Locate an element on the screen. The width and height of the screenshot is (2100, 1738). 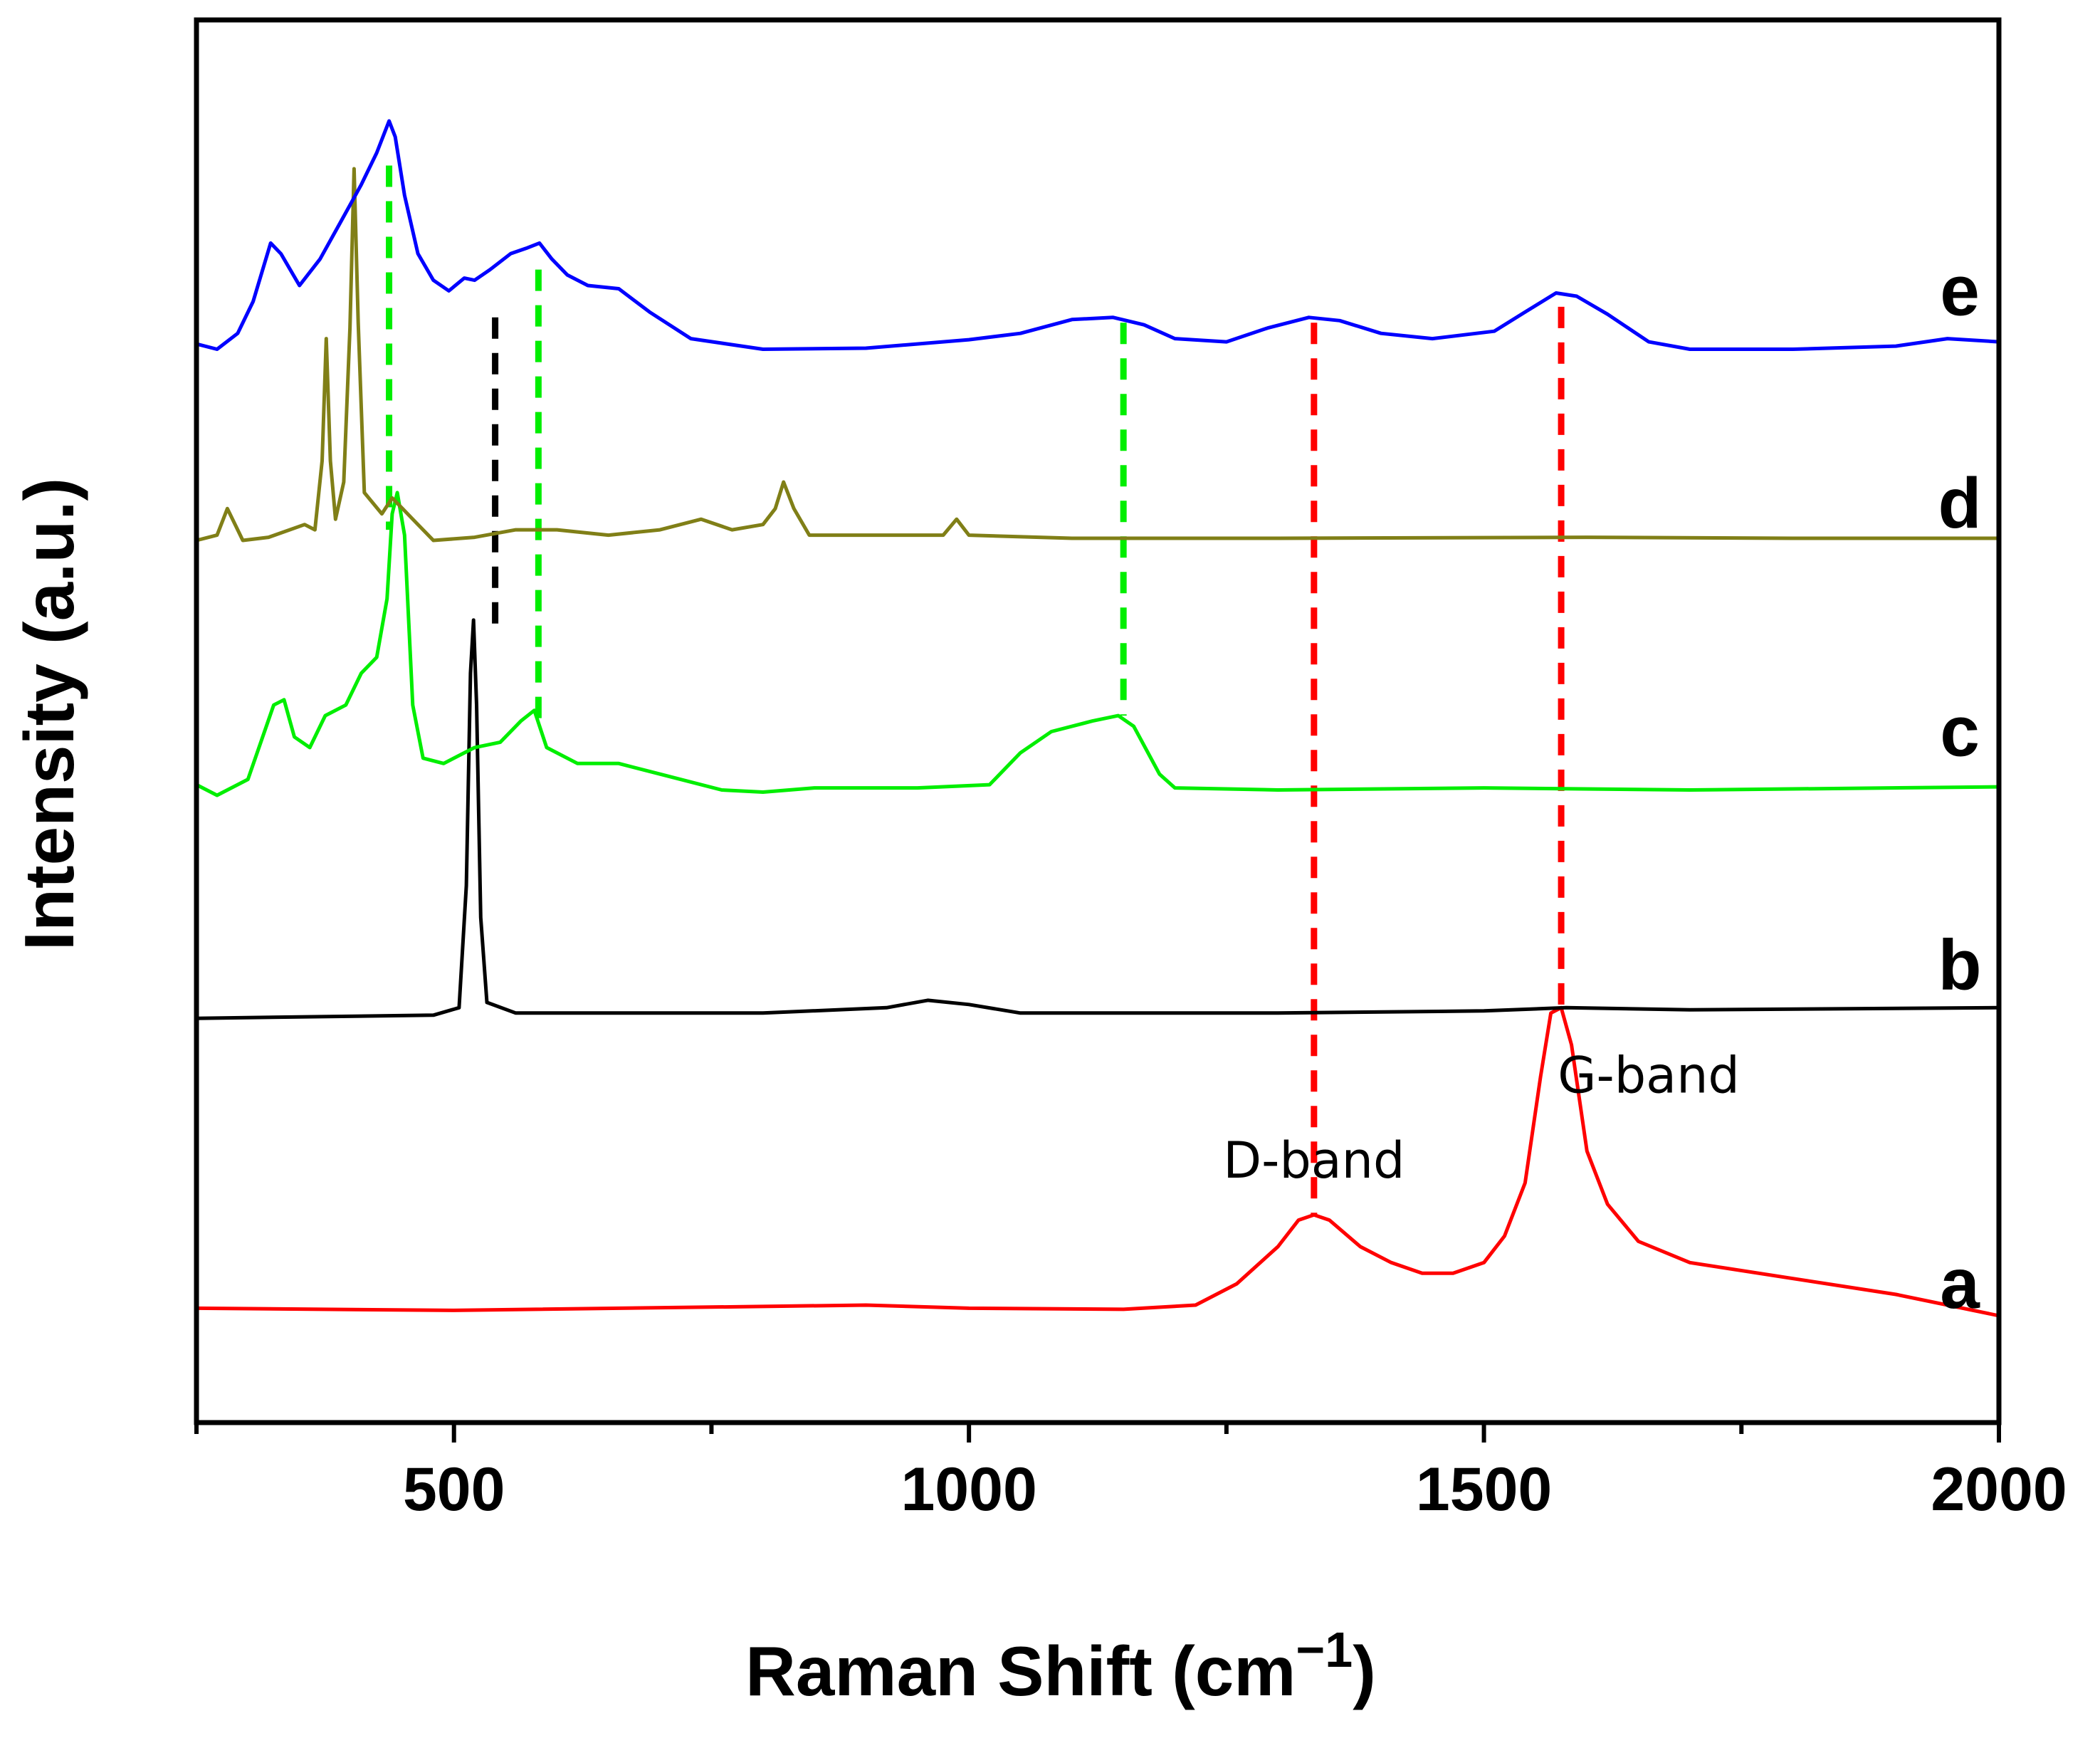
series-tag-a: a is located at coordinates (1960, 1284).